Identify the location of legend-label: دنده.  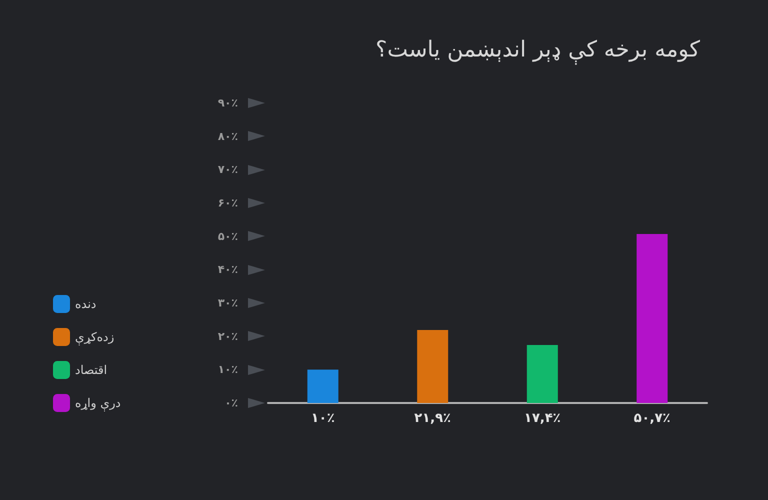
(85, 304).